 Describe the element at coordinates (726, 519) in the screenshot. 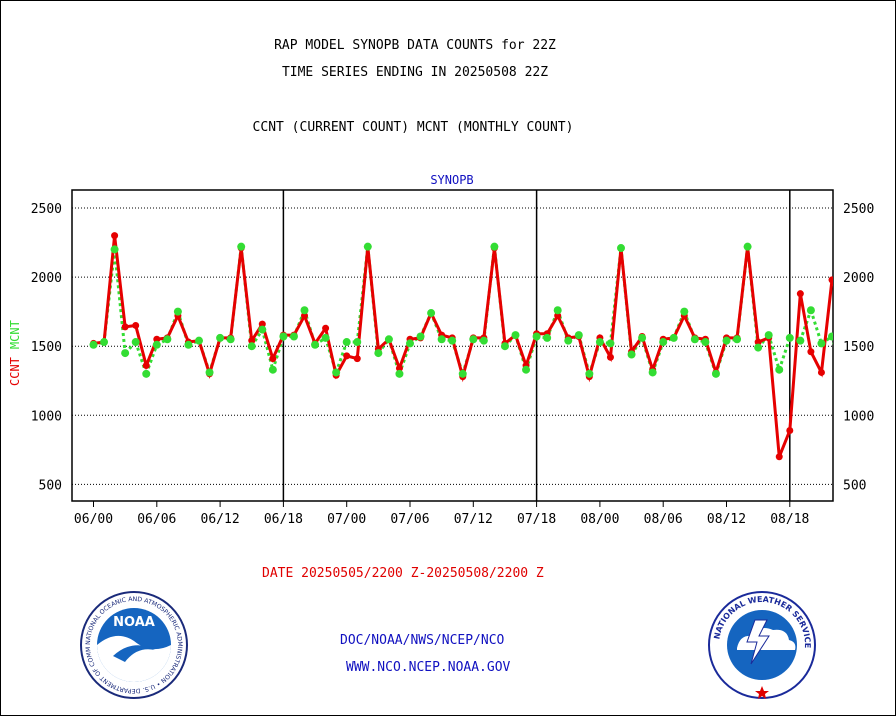

I see `x-tick-label-08/12: 08/12` at that location.